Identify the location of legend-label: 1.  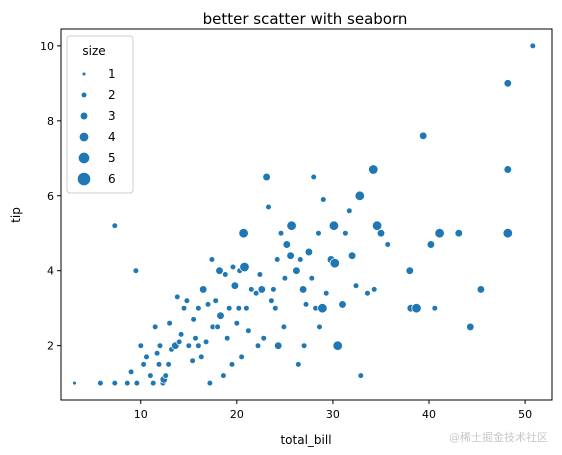
(112, 74).